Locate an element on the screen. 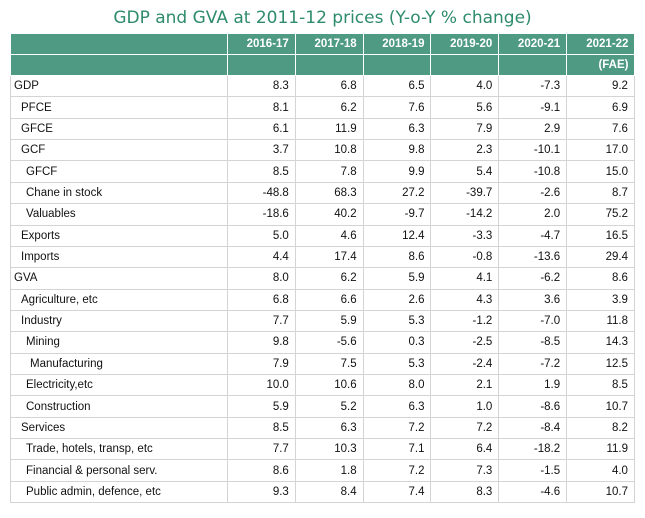  value-cell: 7.7 is located at coordinates (261, 449).